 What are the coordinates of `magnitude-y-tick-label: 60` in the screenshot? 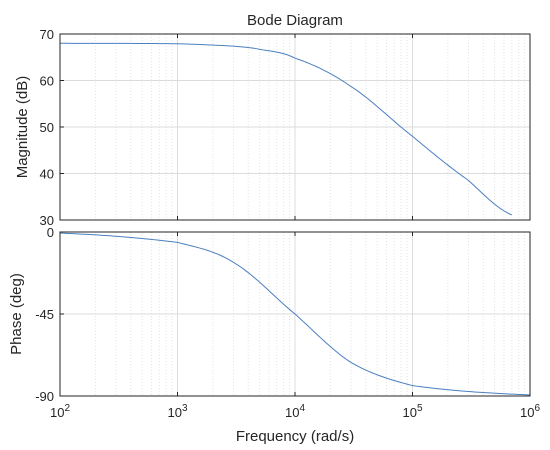 It's located at (47, 81).